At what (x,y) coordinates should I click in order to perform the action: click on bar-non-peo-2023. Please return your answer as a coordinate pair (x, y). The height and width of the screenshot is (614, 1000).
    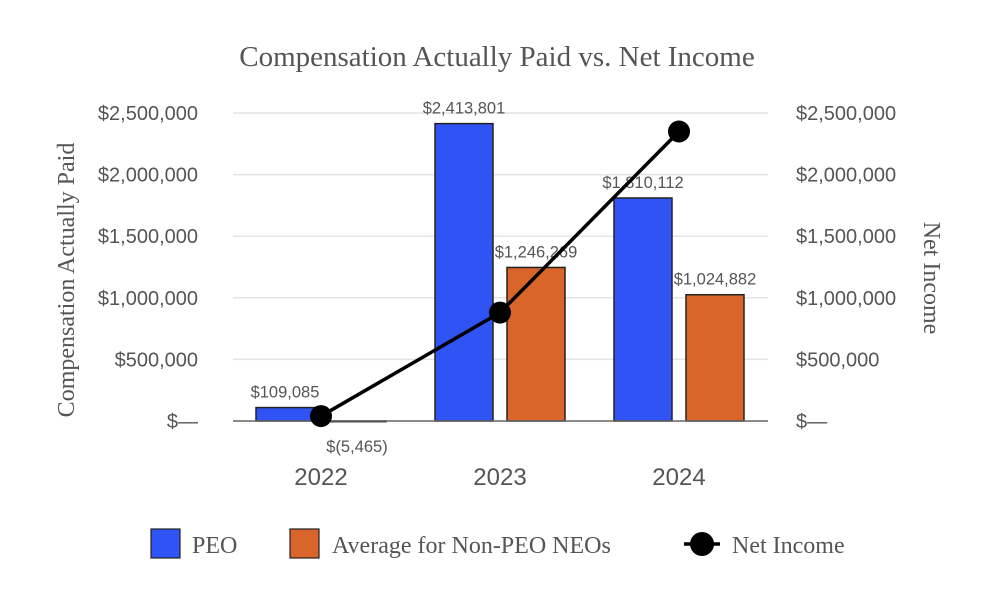
    Looking at the image, I should click on (536, 344).